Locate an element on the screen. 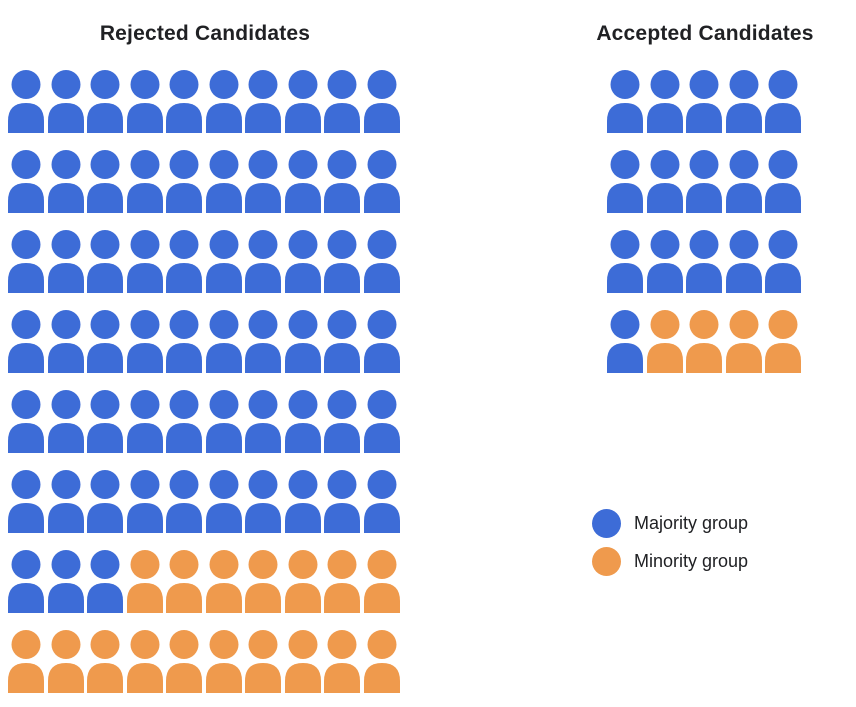 This screenshot has height=707, width=856. majority-group-label: Majority group is located at coordinates (691, 523).